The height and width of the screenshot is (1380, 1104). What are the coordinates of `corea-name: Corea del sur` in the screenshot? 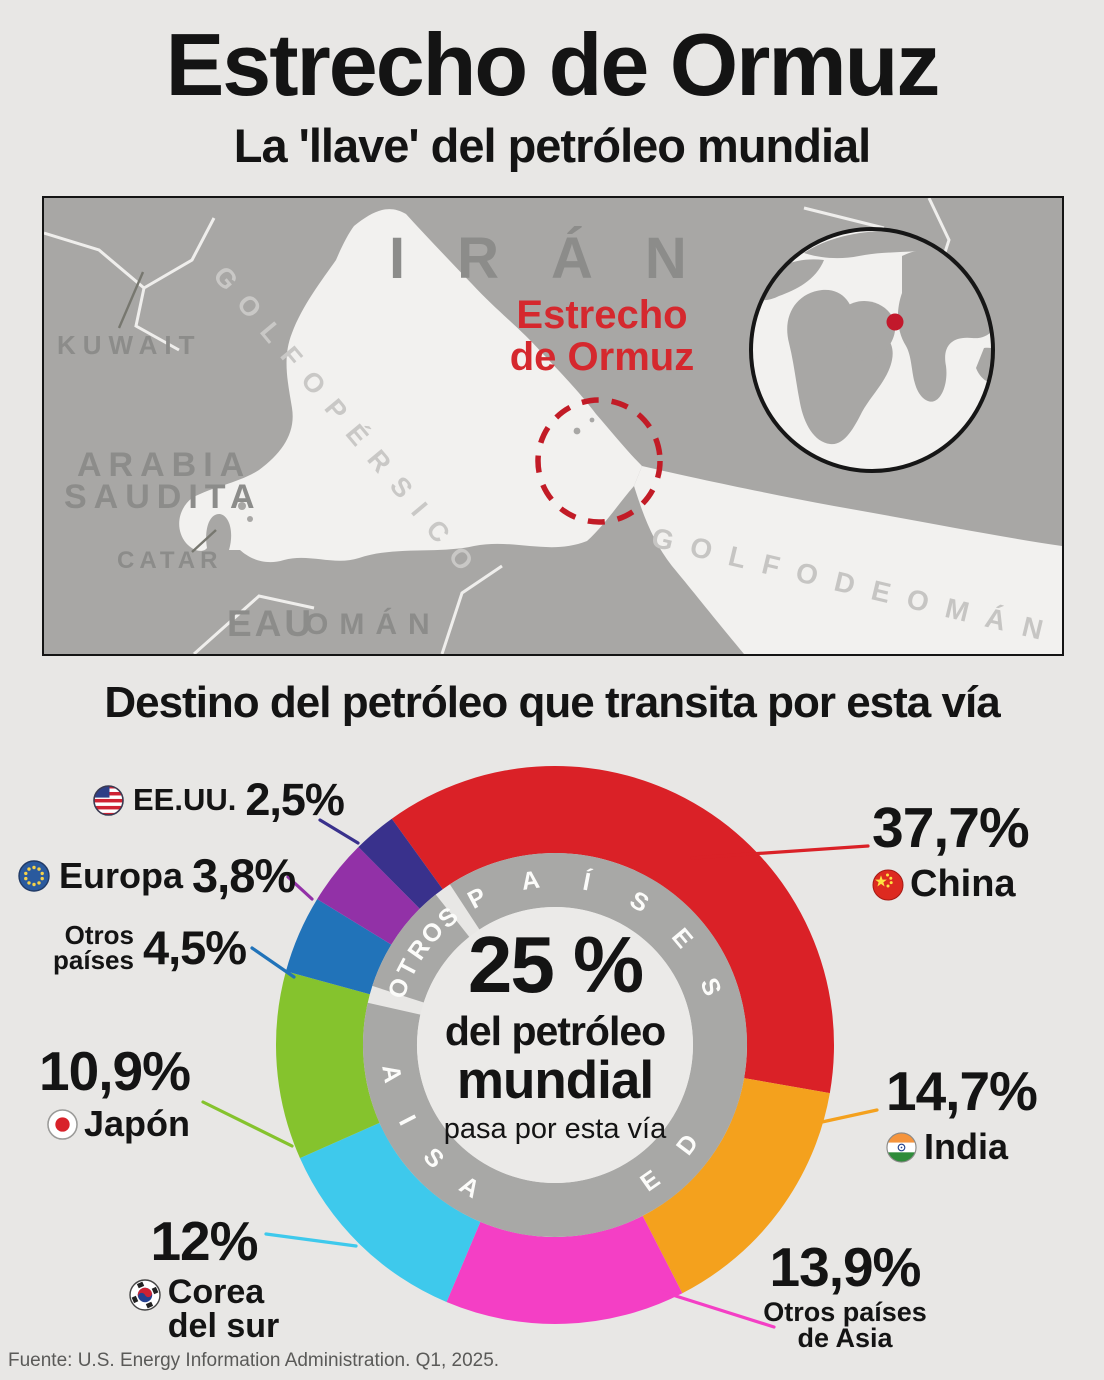 It's located at (223, 1309).